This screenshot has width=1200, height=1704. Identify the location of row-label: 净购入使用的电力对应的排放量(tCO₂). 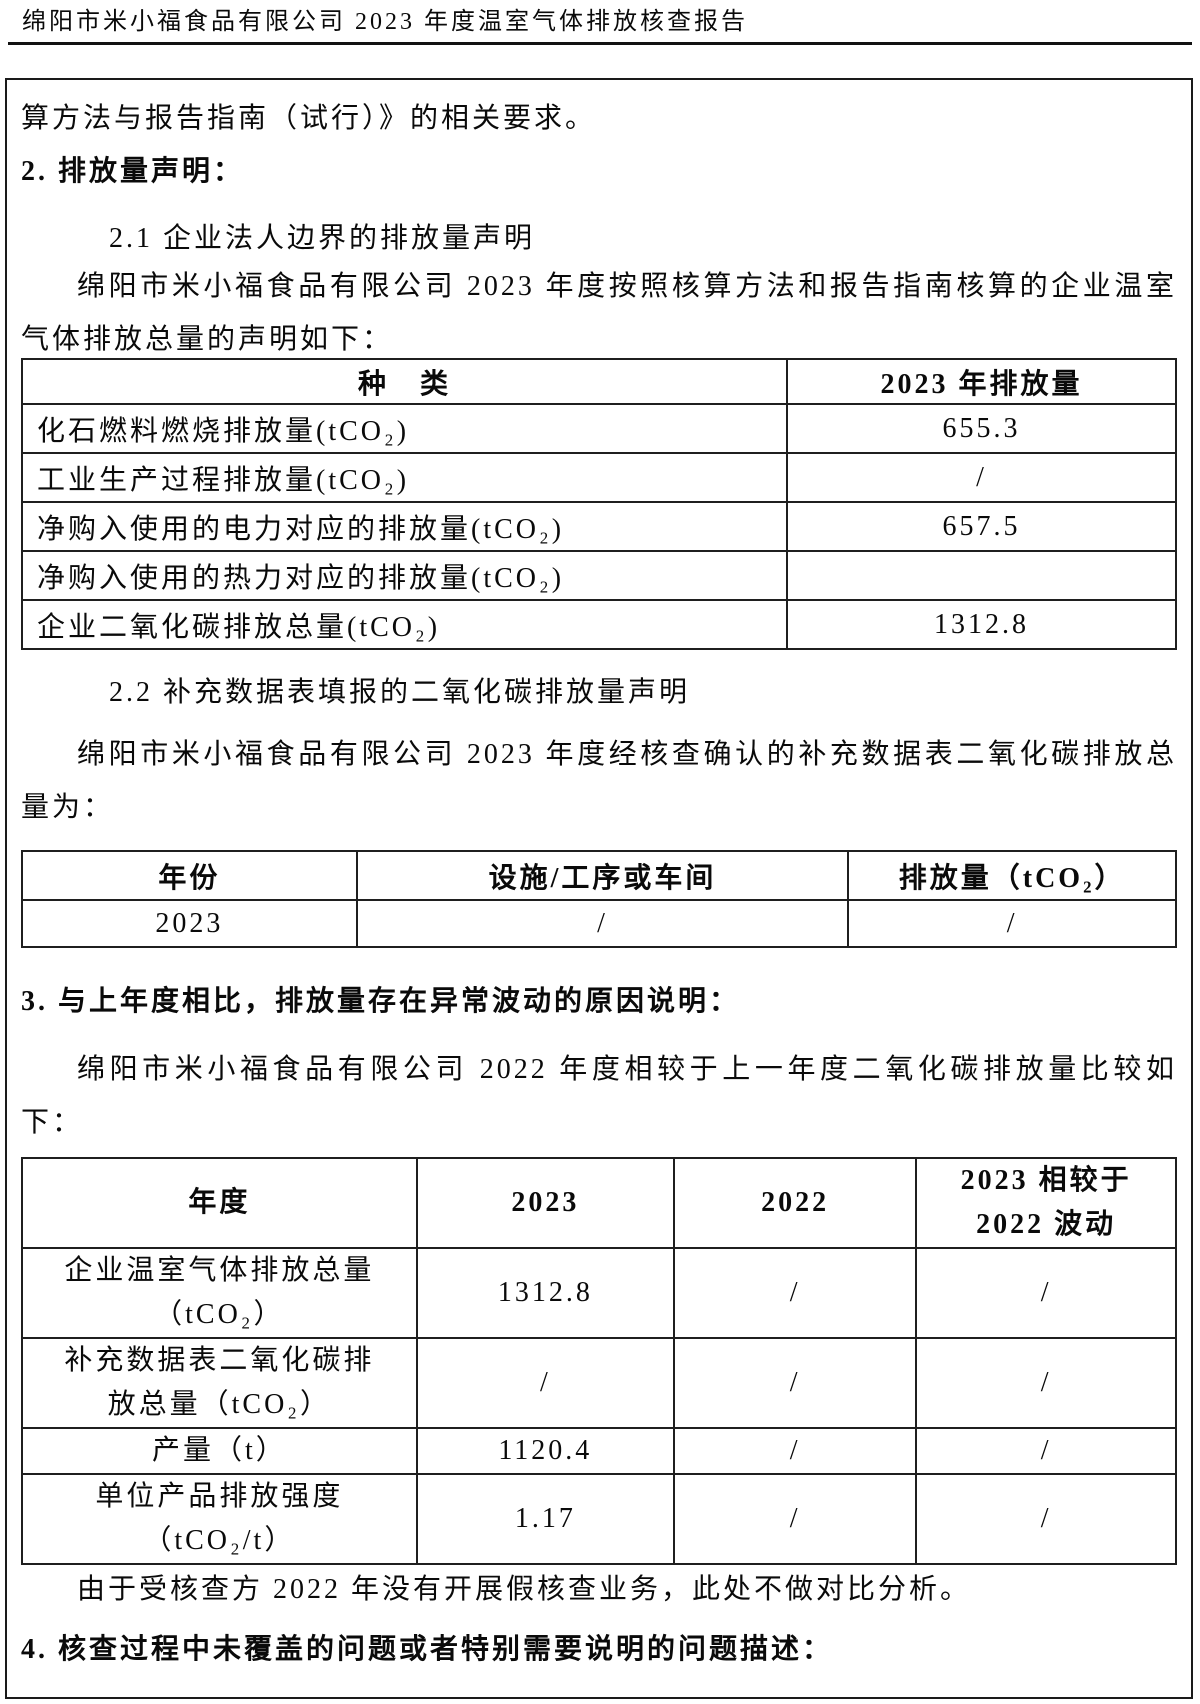
(404, 526).